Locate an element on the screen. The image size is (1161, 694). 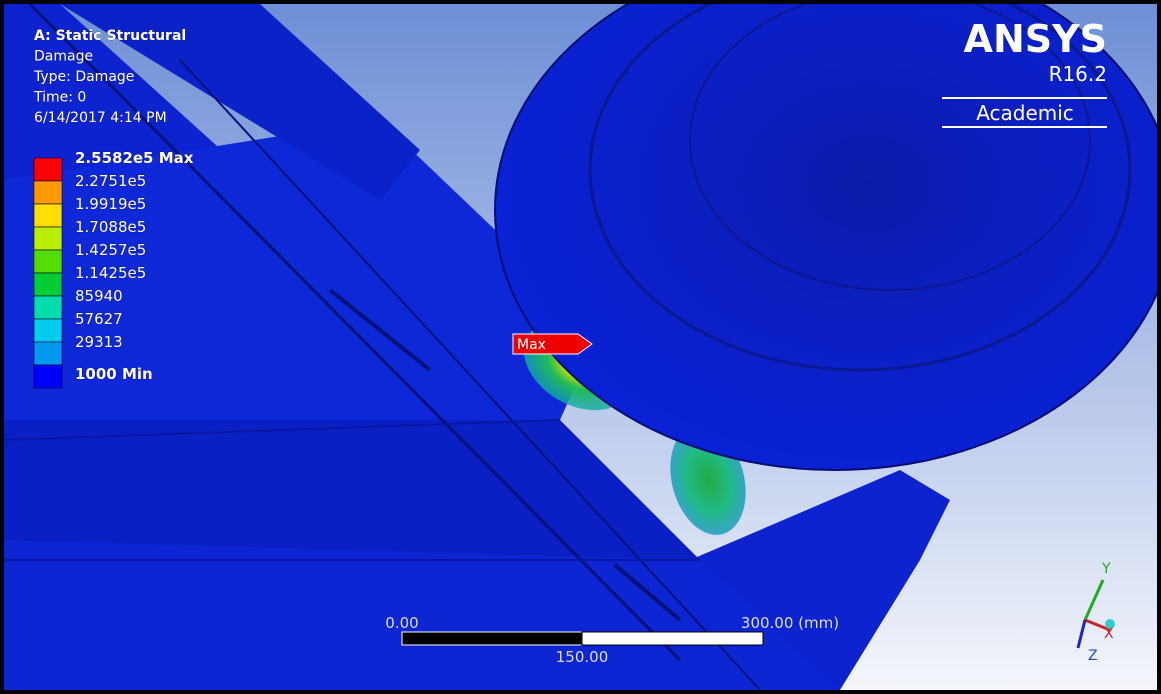
scale-end: 300.00 (mm) is located at coordinates (790, 623).